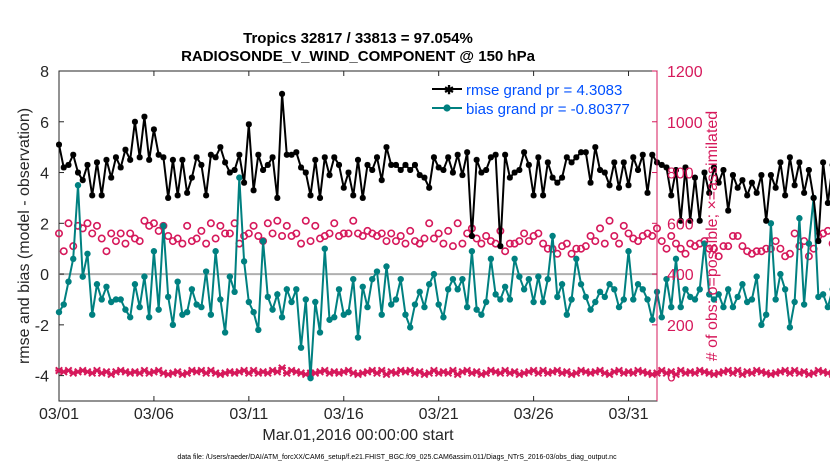 This screenshot has height=470, width=830. Describe the element at coordinates (449, 90) in the screenshot. I see `legend-star-icon: ✱` at that location.